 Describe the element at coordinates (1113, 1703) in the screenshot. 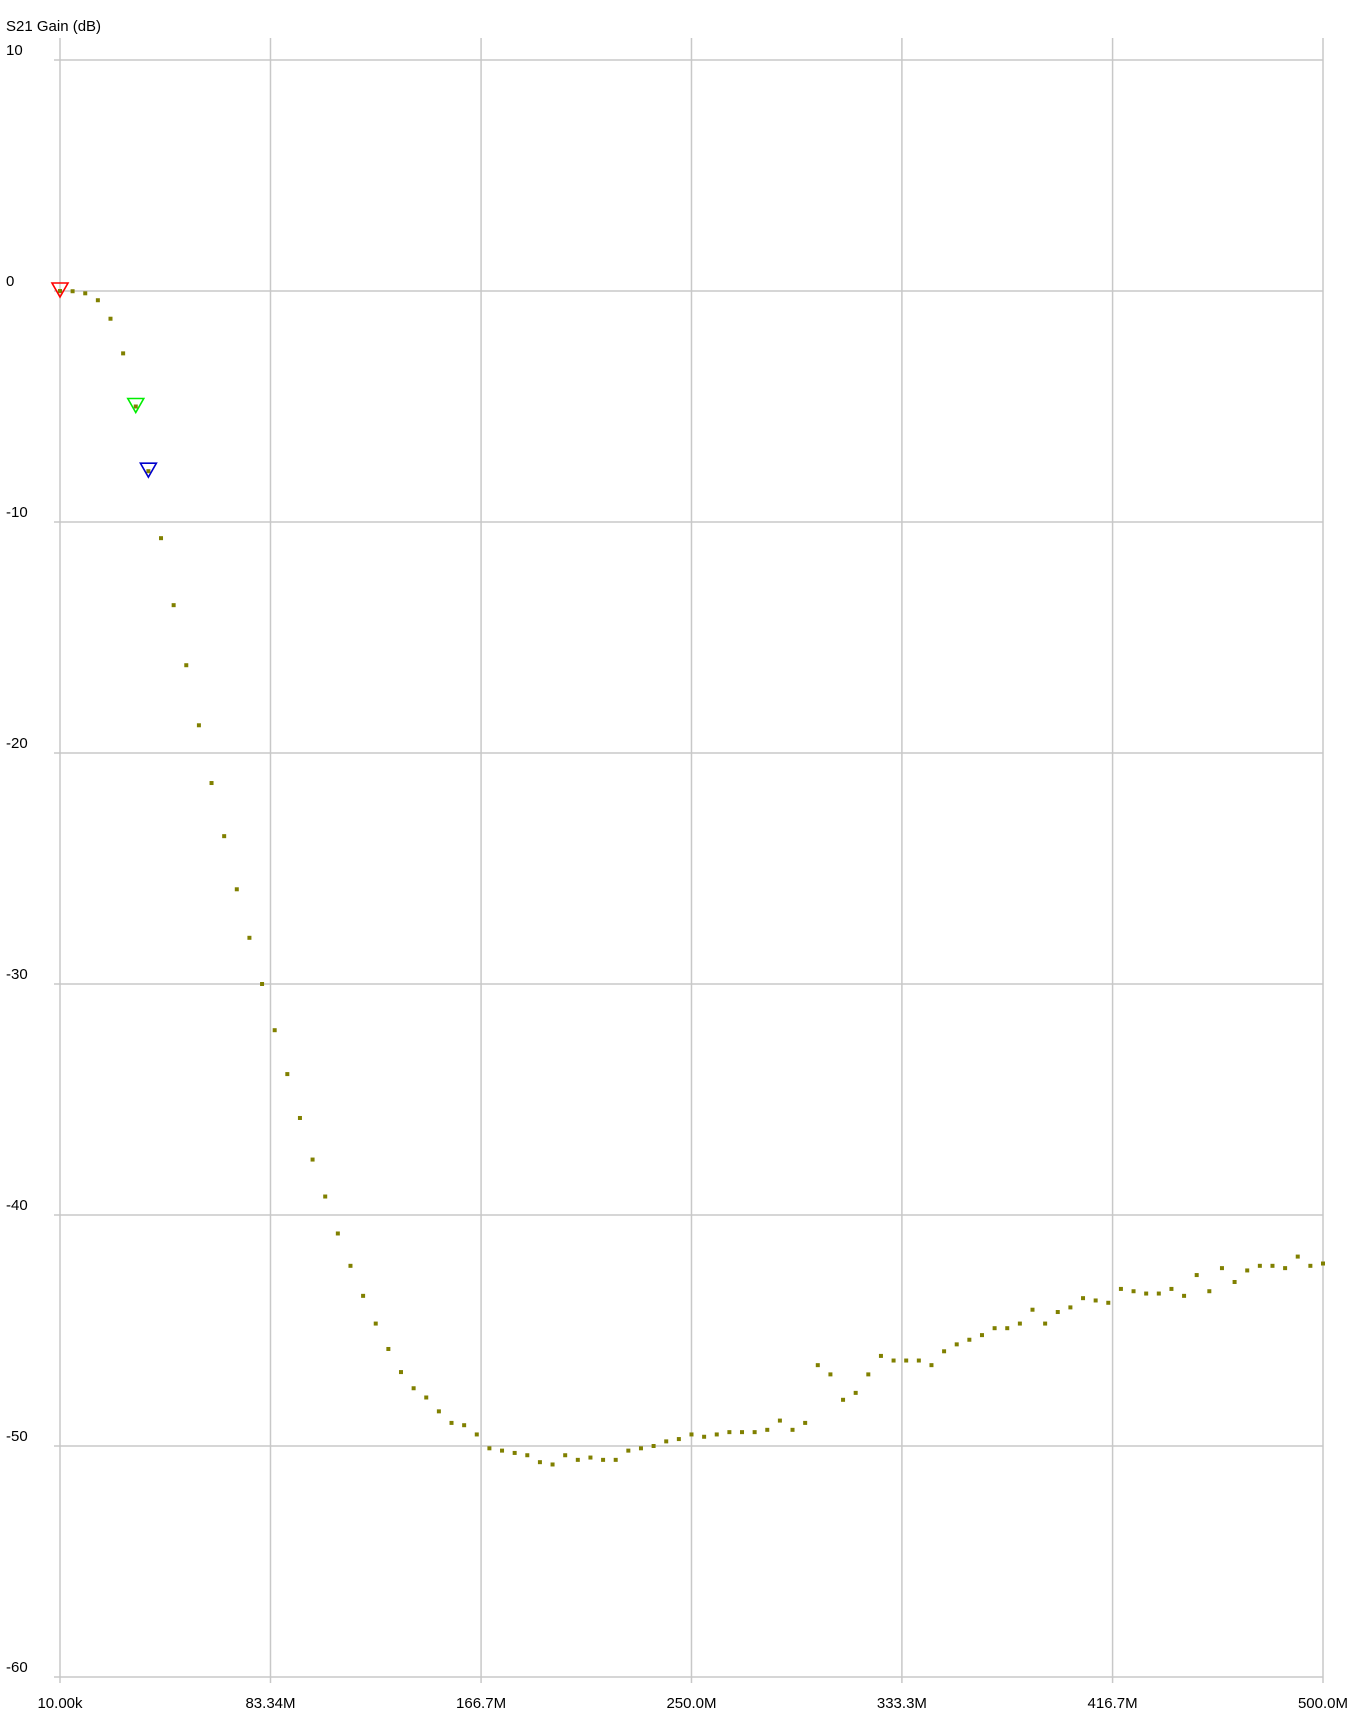

I see `x-tick-label: 416.7M` at that location.